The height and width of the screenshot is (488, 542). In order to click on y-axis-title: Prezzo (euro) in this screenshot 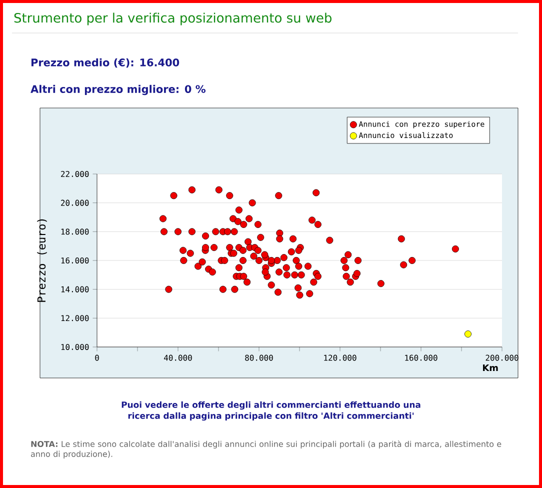, I will do `click(42, 260)`.